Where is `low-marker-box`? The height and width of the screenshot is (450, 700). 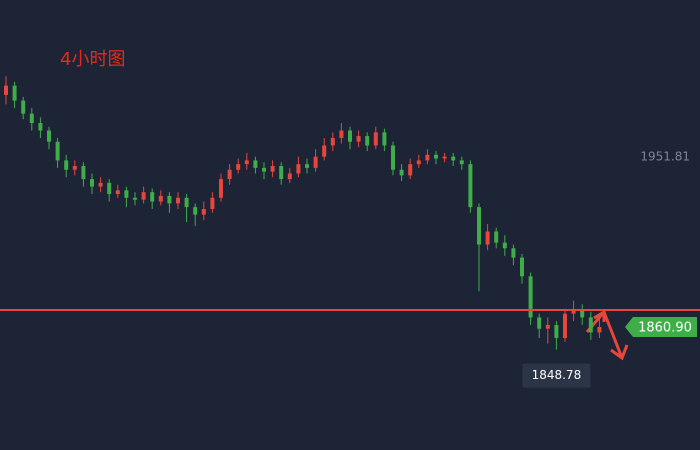 low-marker-box is located at coordinates (556, 375).